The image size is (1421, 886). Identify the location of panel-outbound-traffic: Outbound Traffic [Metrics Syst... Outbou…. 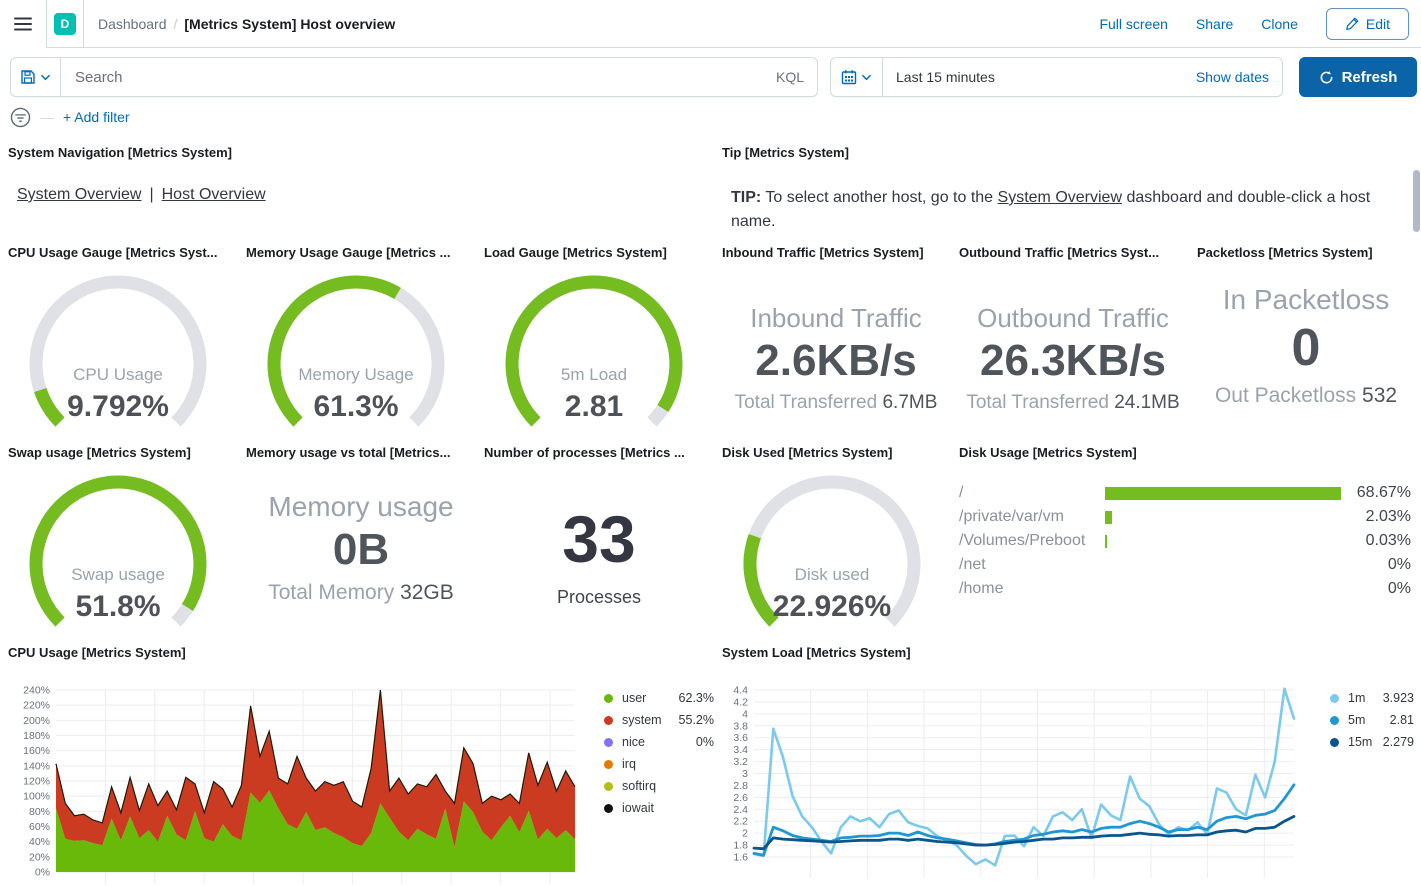
(1073, 341).